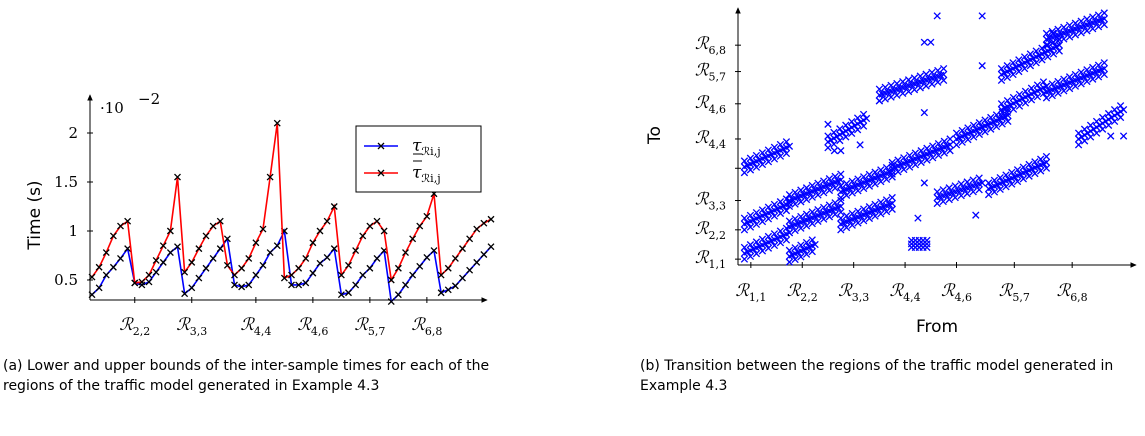  What do you see at coordinates (710, 230) in the screenshot?
I see `chart-b-y-tick-label: ℛ2,2` at bounding box center [710, 230].